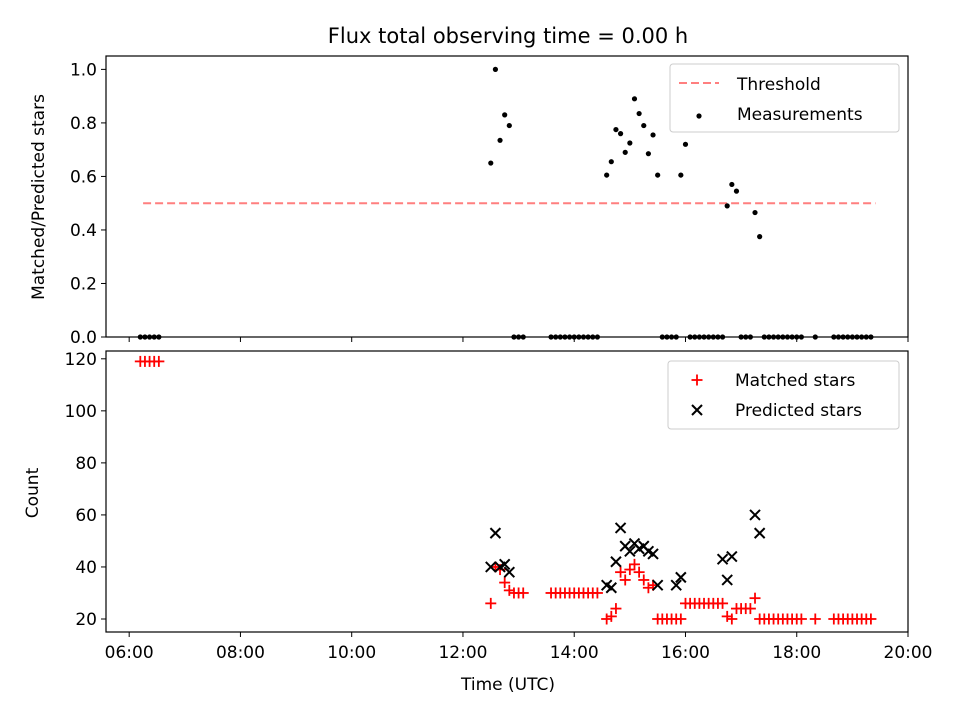  What do you see at coordinates (798, 411) in the screenshot?
I see `legend-predicted-label: Predicted stars` at bounding box center [798, 411].